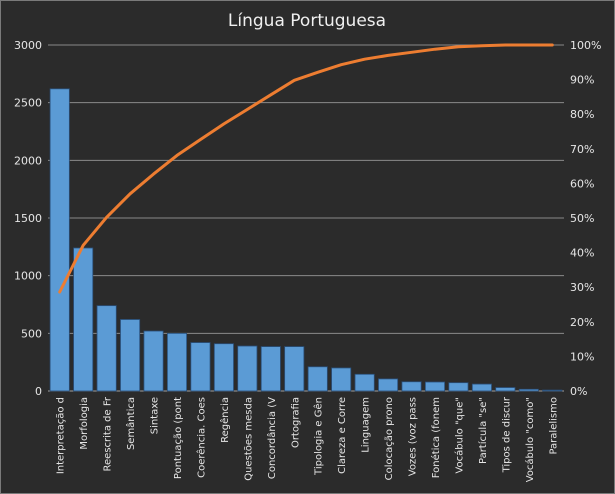 The image size is (615, 494). I want to click on x-tick-label: Regência, so click(225, 420).